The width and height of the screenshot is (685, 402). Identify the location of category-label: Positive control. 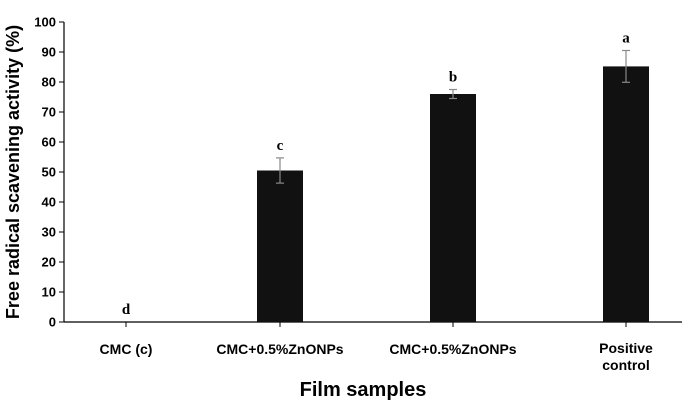
(626, 356).